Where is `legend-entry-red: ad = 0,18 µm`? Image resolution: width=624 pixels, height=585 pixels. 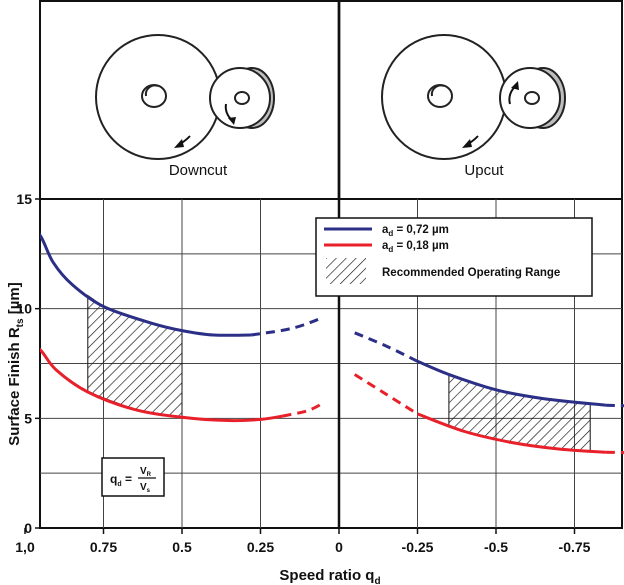
legend-entry-red: ad = 0,18 µm is located at coordinates (415, 247).